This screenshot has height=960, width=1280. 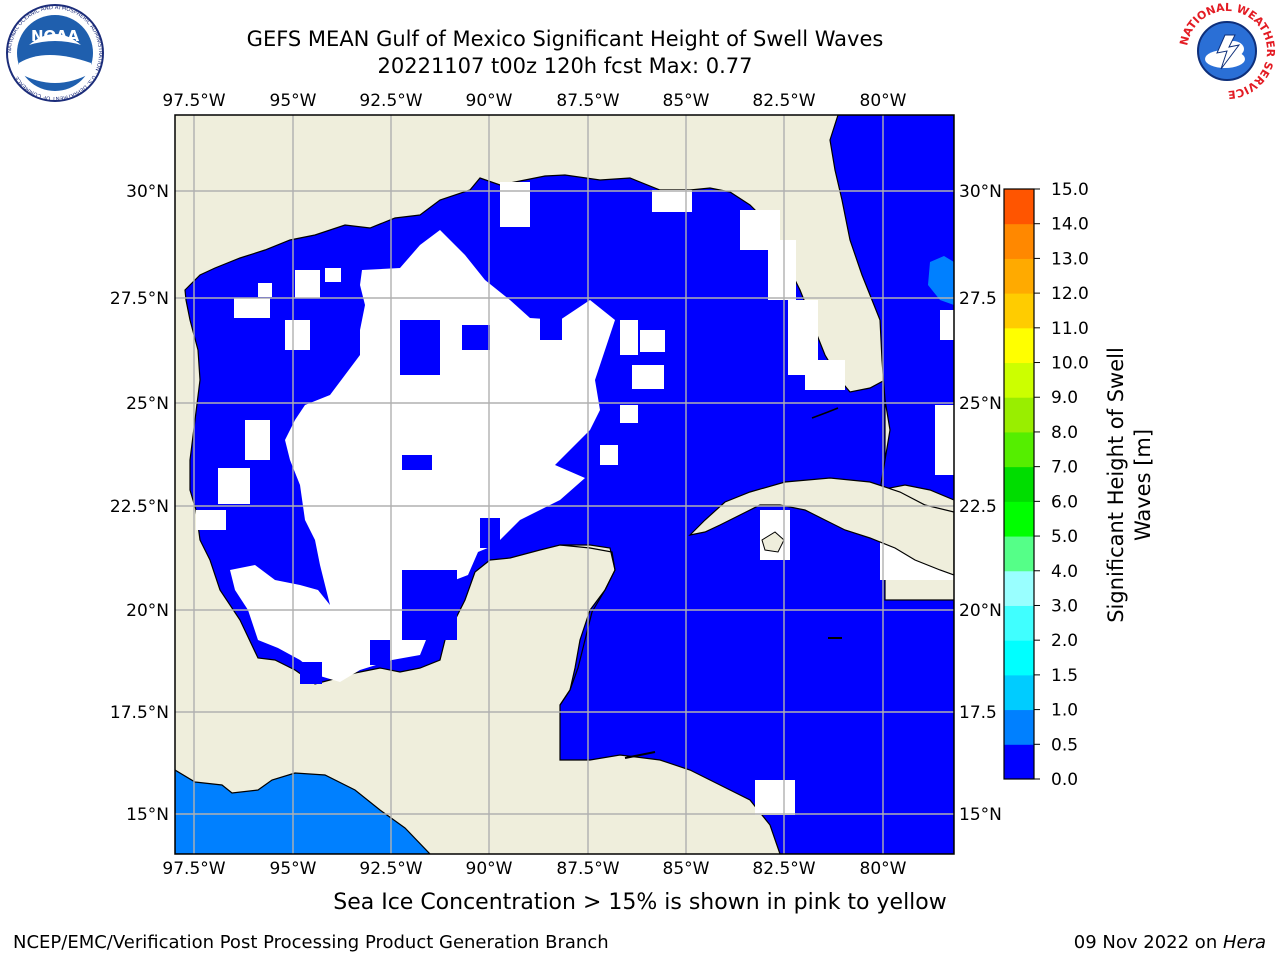 What do you see at coordinates (489, 101) in the screenshot?
I see `lon-label-top: 90°W` at bounding box center [489, 101].